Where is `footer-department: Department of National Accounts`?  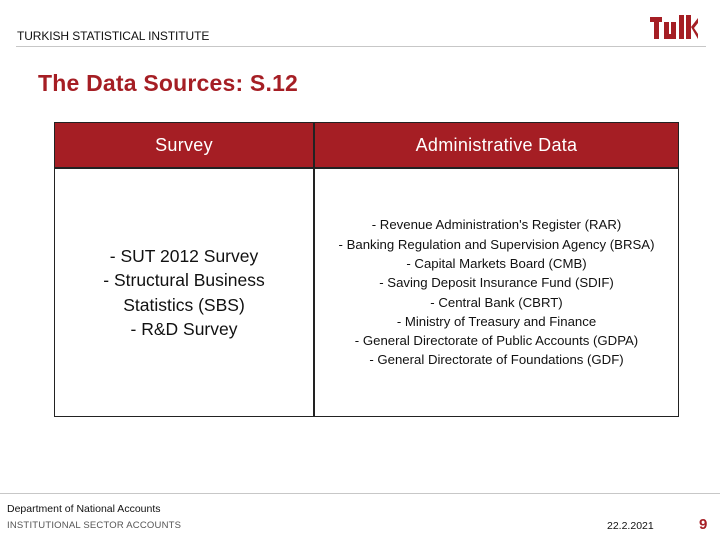 footer-department: Department of National Accounts is located at coordinates (84, 509).